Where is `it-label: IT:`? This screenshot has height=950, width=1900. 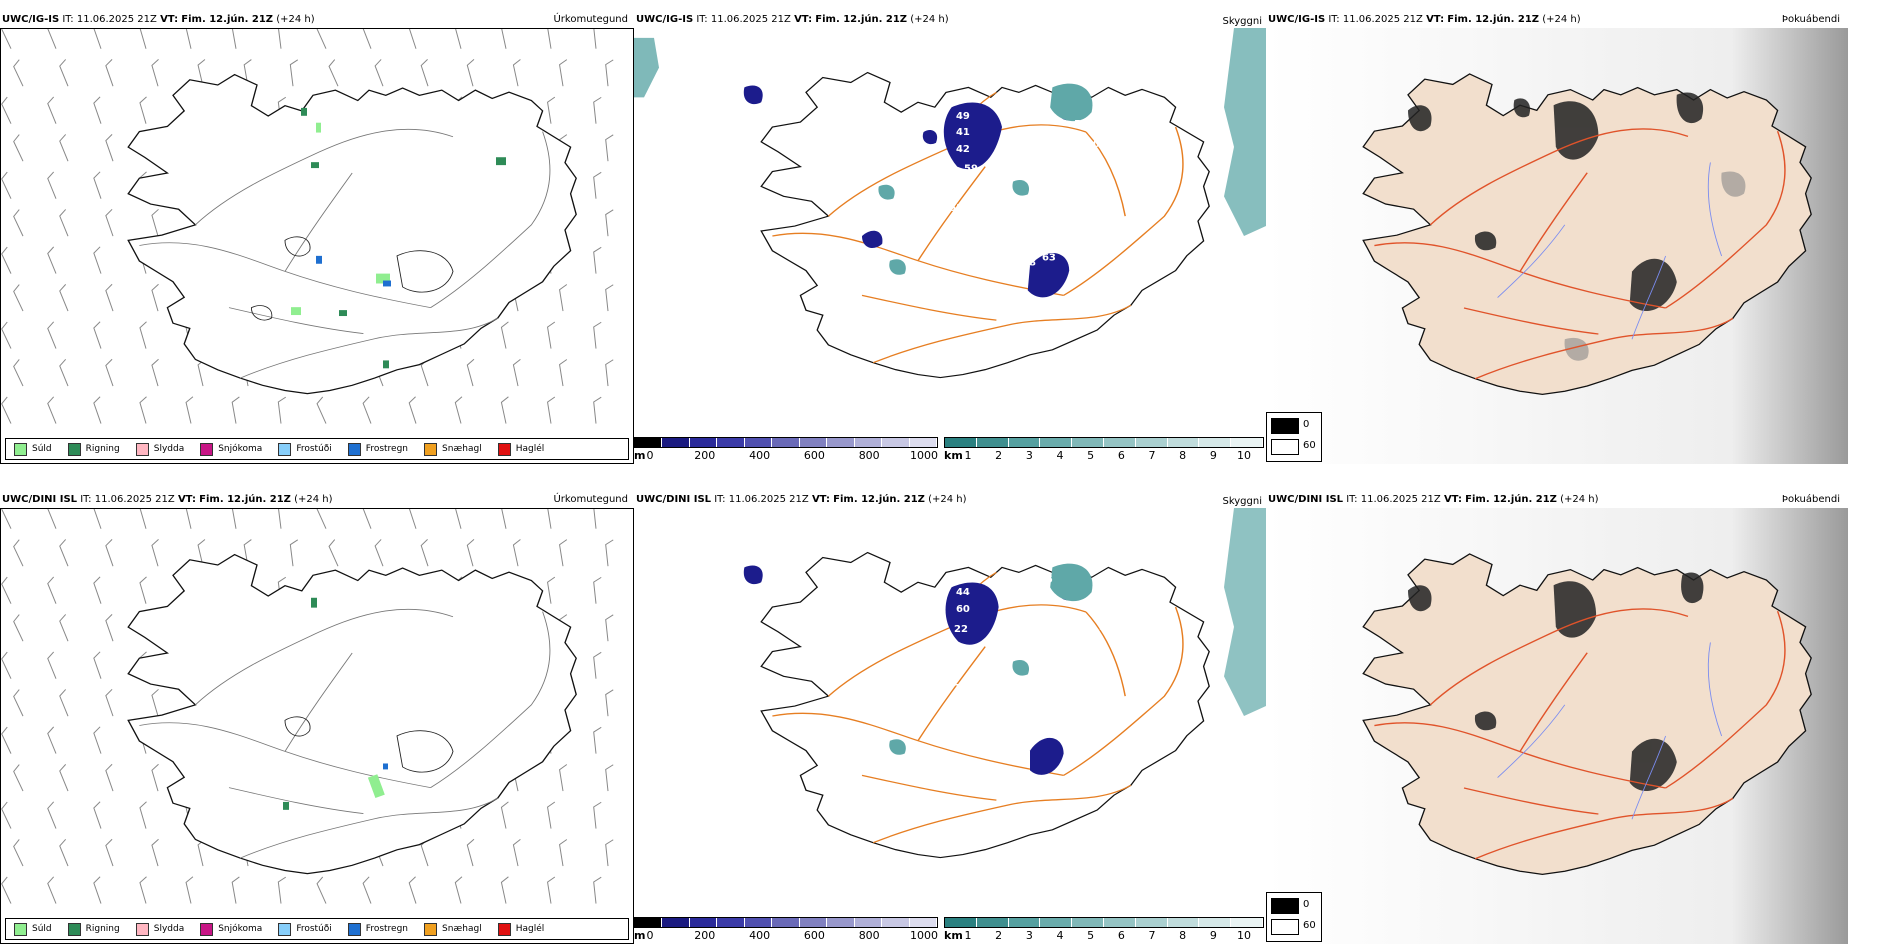
it-label: IT: is located at coordinates (720, 499).